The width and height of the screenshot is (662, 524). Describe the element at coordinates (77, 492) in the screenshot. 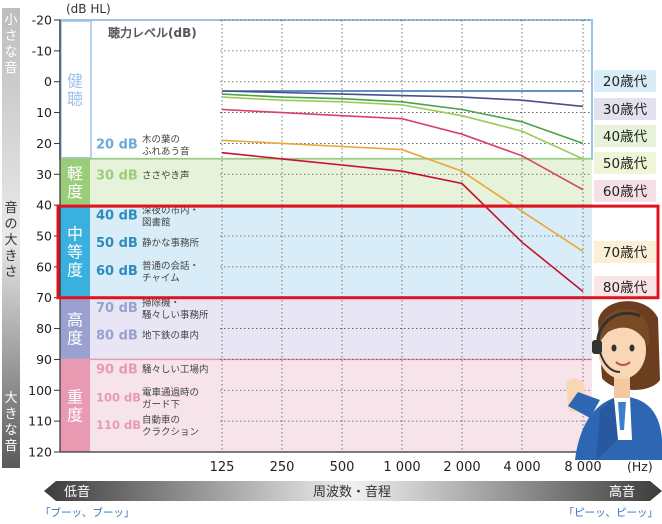

I see `low-pitch-label: 低音` at that location.